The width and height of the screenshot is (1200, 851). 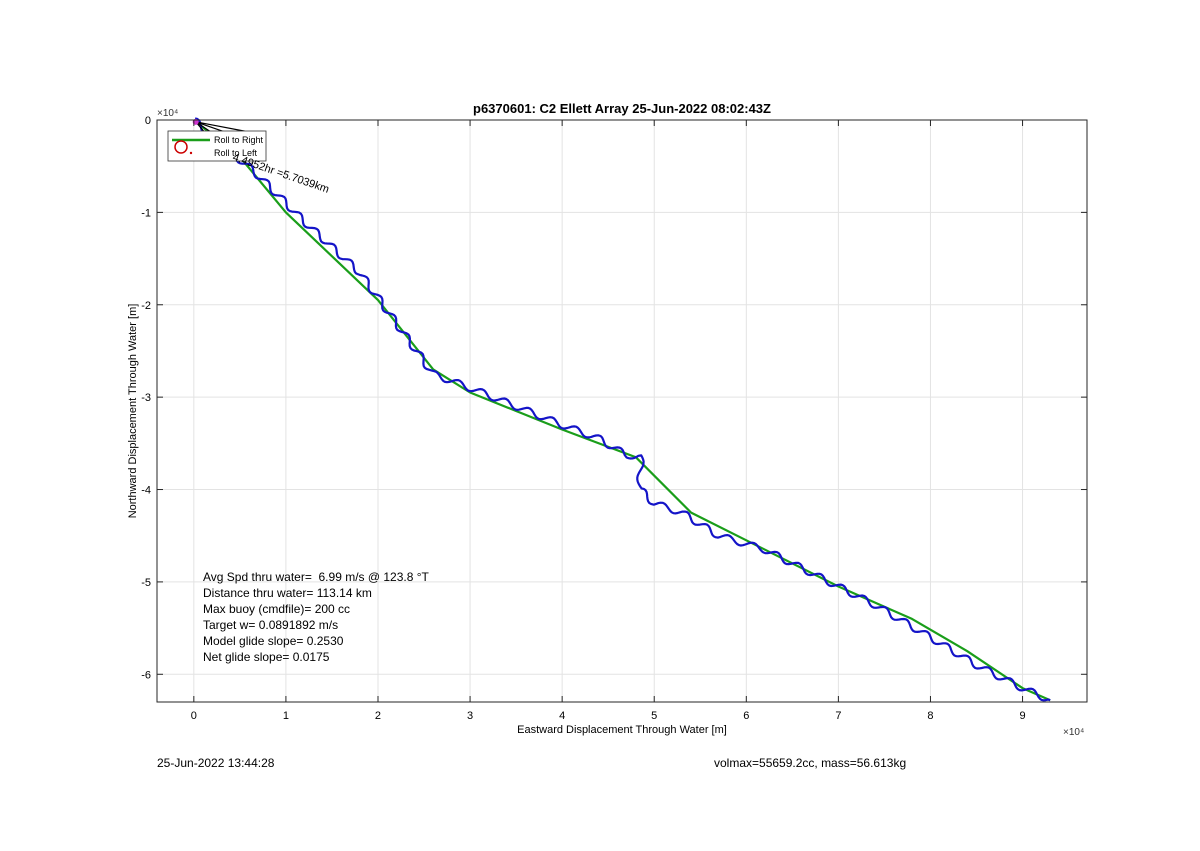 What do you see at coordinates (1022, 716) in the screenshot?
I see `x-tick-label: 9` at bounding box center [1022, 716].